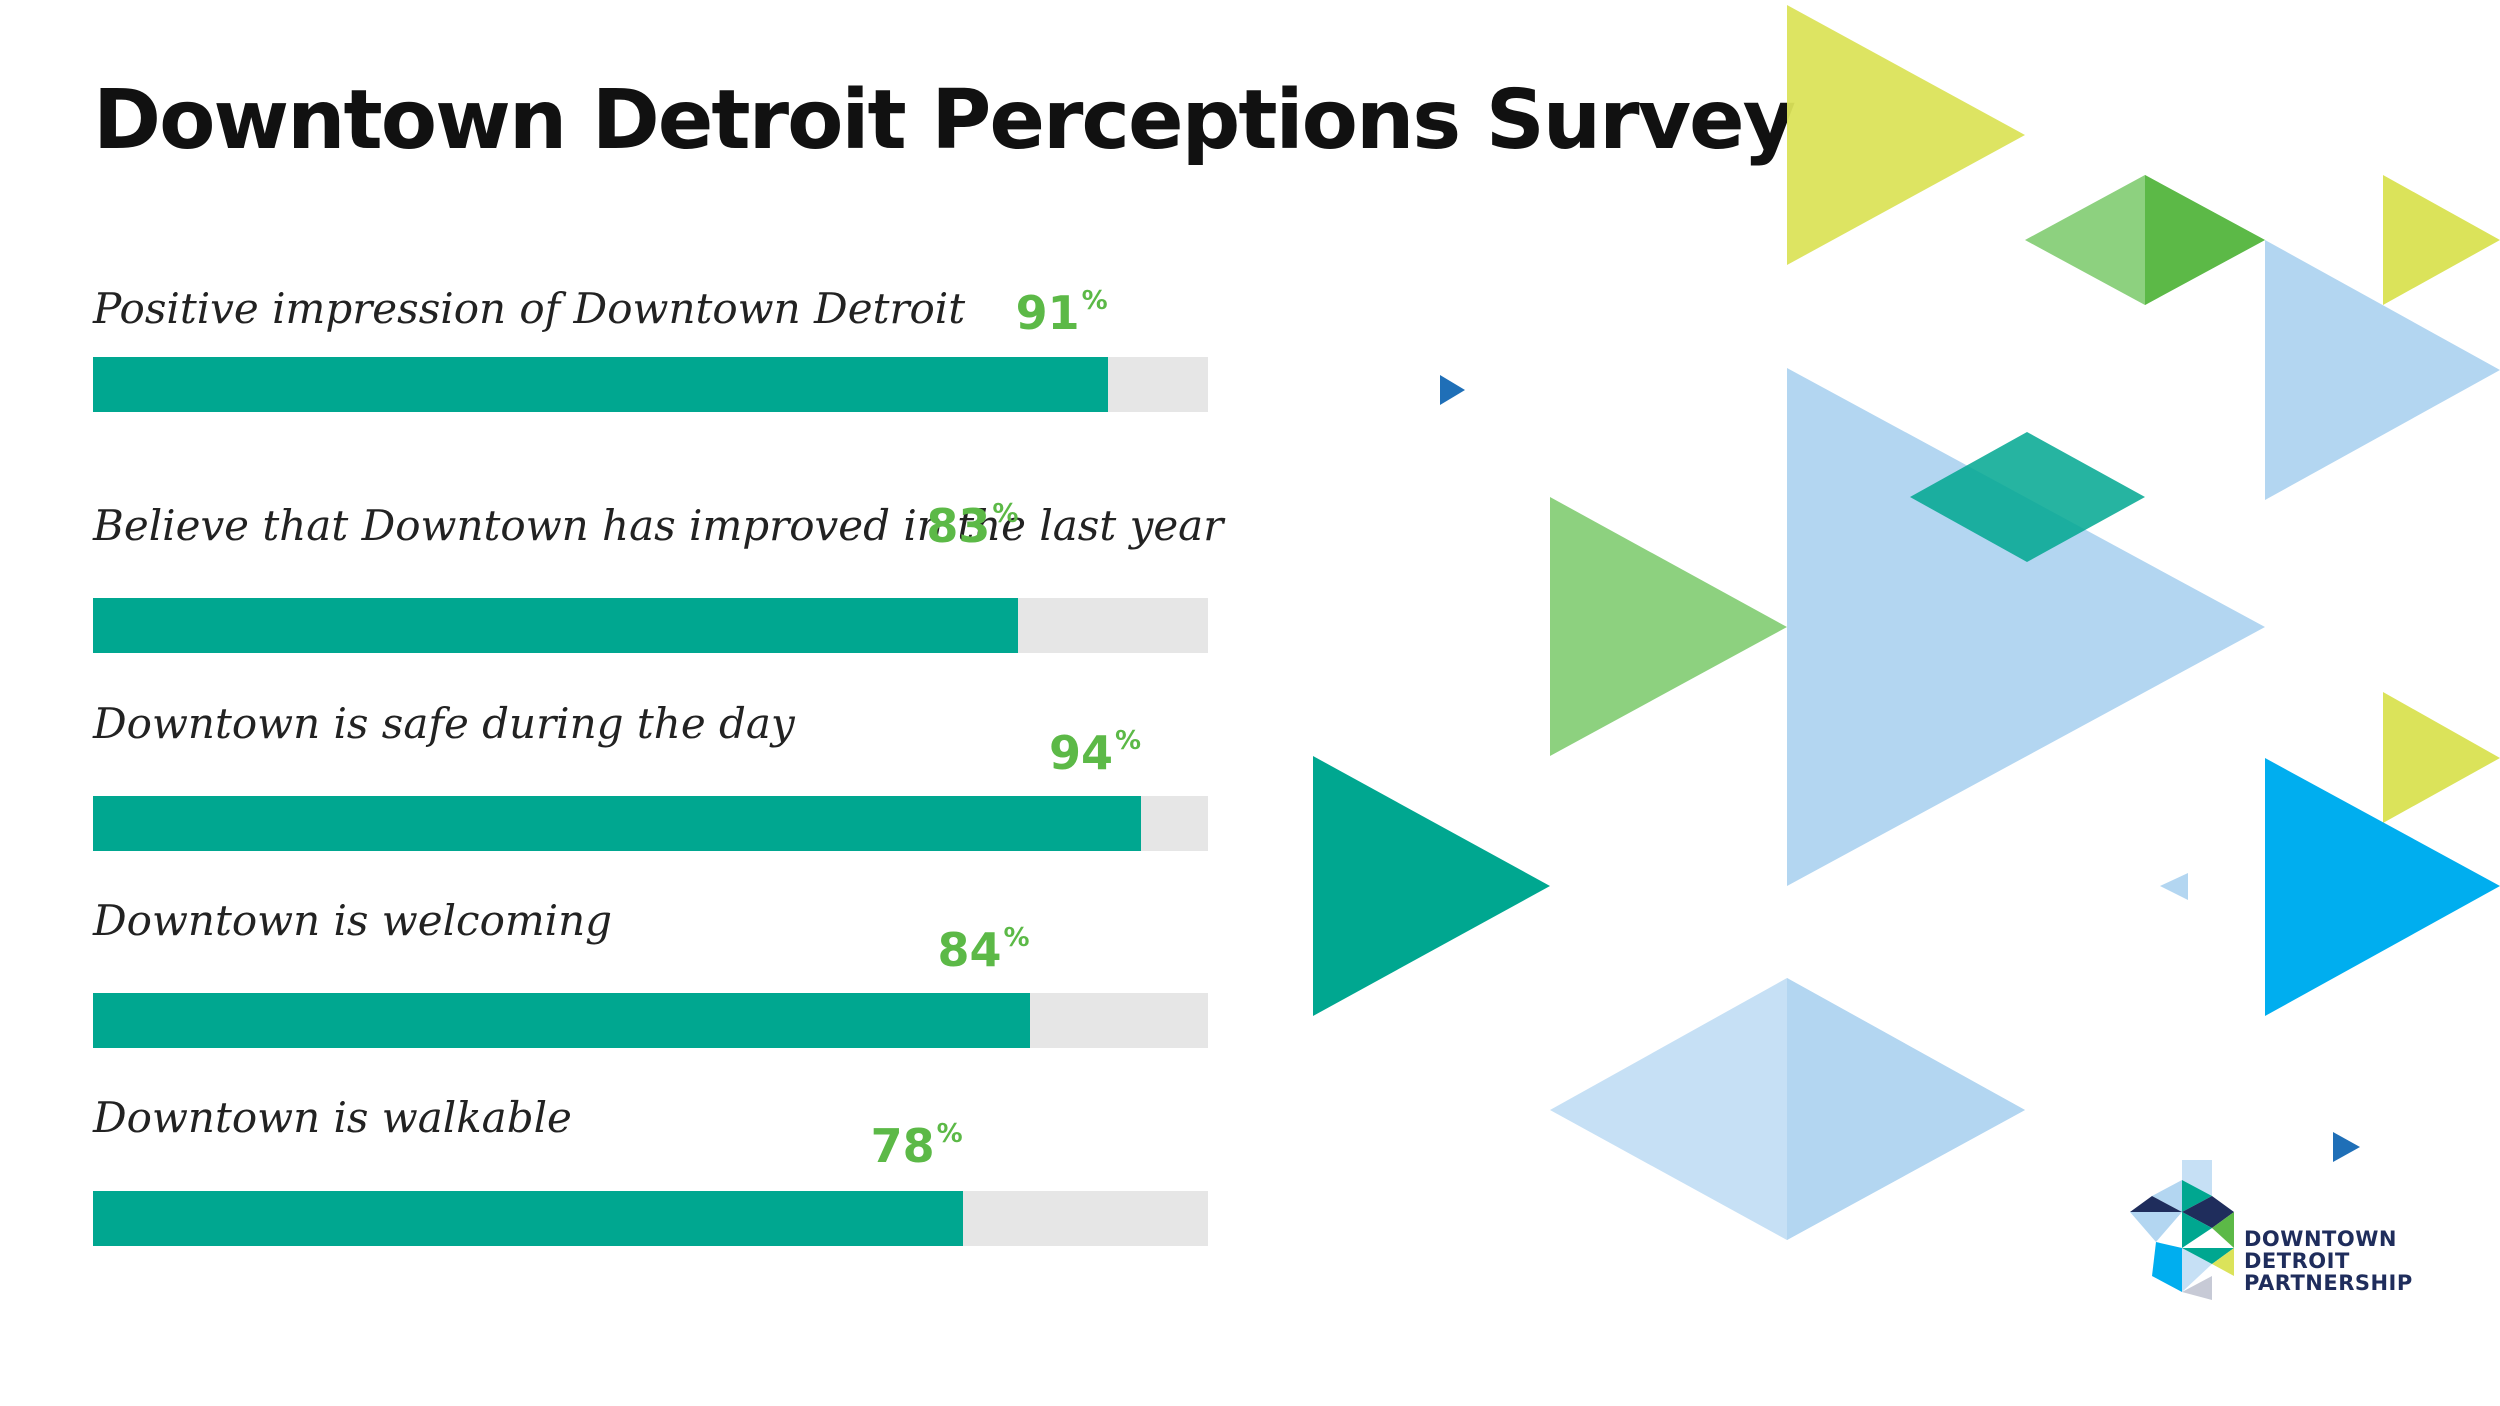 This screenshot has height=1406, width=2500. What do you see at coordinates (958, 526) in the screenshot?
I see `bar-value-number: 83` at bounding box center [958, 526].